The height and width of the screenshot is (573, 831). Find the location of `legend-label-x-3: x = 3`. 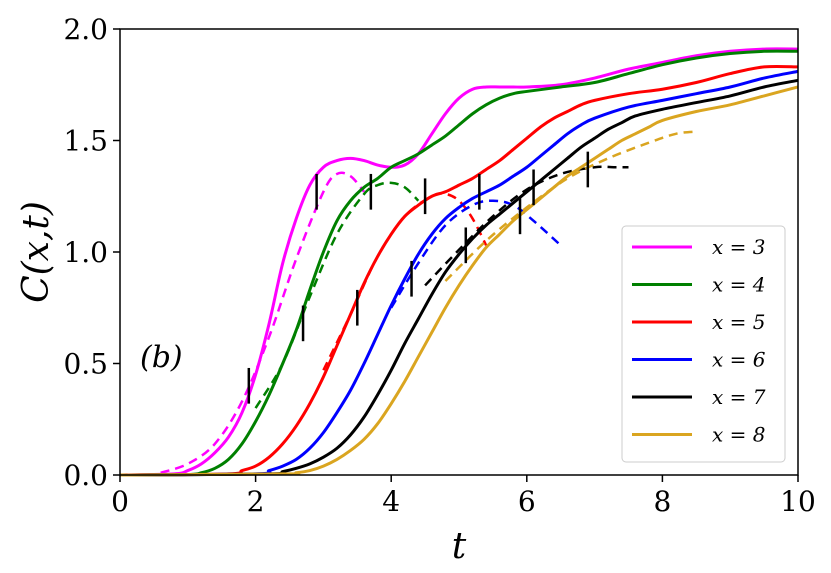

legend-label-x-3: x = 3 is located at coordinates (738, 247).